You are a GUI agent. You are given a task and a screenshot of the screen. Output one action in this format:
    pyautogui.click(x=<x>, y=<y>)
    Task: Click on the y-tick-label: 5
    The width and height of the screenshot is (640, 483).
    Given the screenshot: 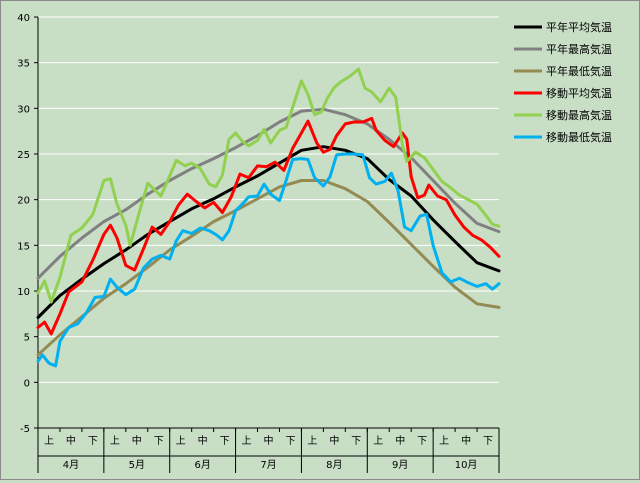 What is the action you would take?
    pyautogui.click(x=27, y=338)
    